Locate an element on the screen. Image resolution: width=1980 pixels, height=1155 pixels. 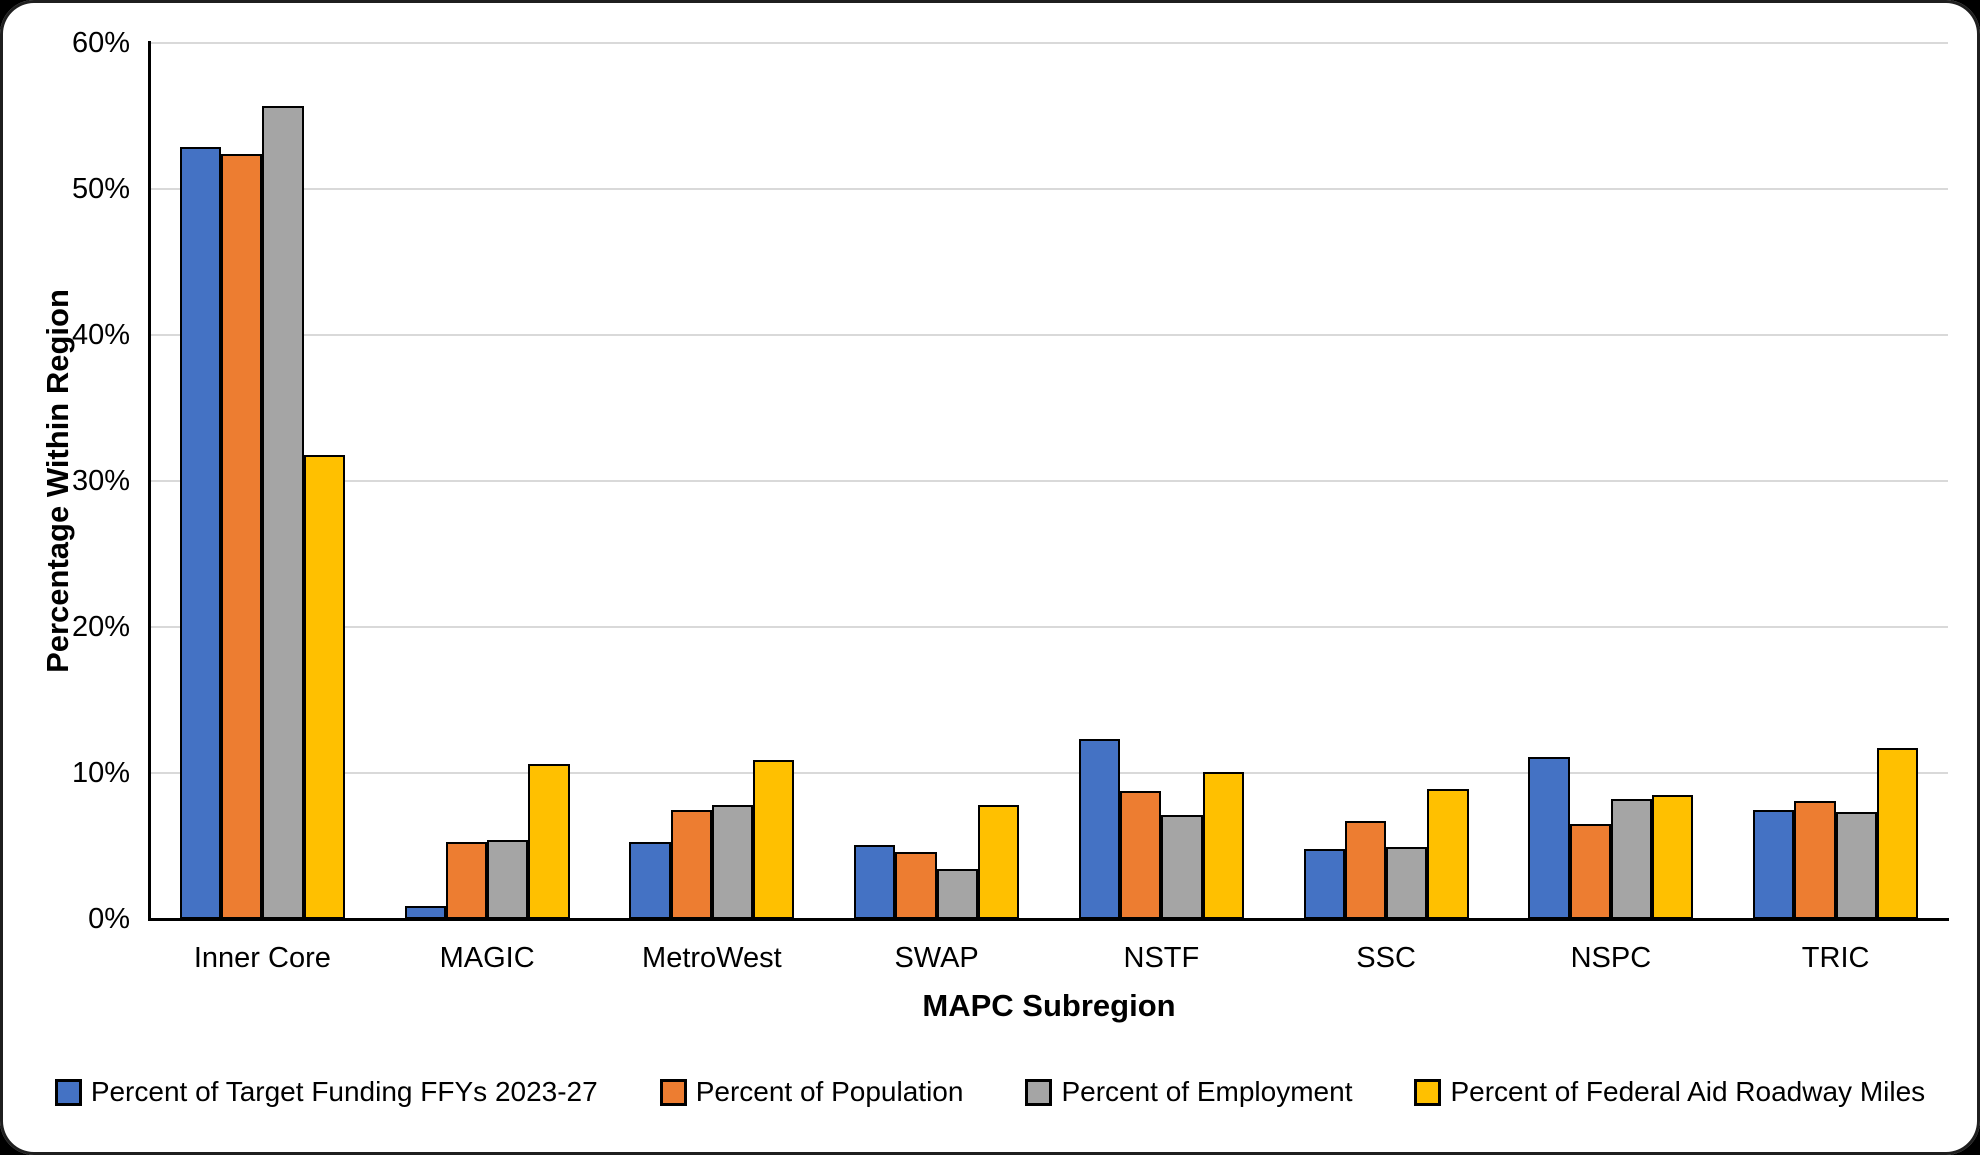
y-tick-label: 10% is located at coordinates (100, 773).